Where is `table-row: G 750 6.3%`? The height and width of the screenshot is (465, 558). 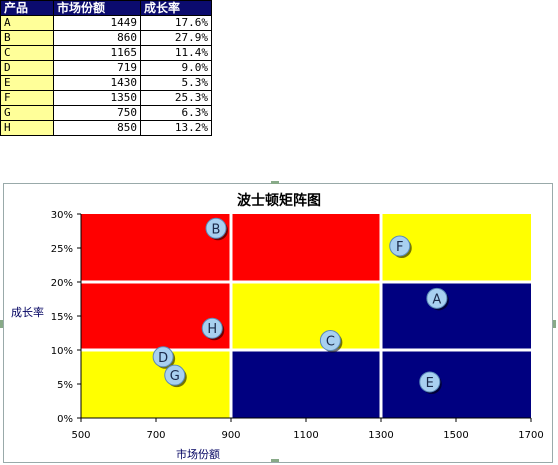
table-row: G 750 6.3% is located at coordinates (106, 113).